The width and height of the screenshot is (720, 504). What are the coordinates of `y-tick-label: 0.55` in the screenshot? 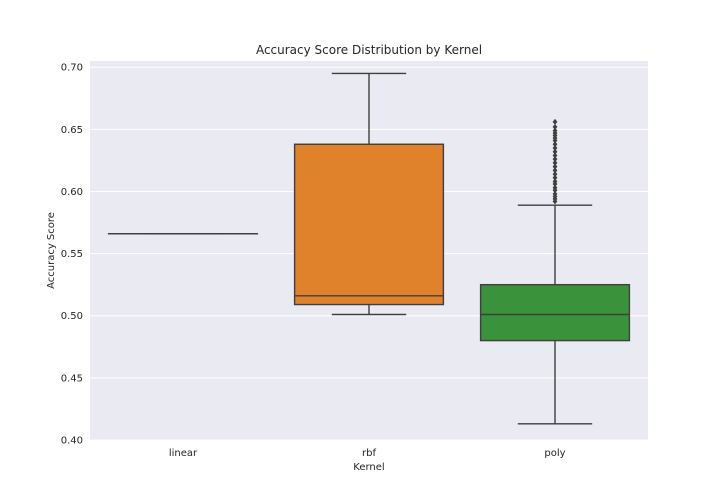 It's located at (72, 254).